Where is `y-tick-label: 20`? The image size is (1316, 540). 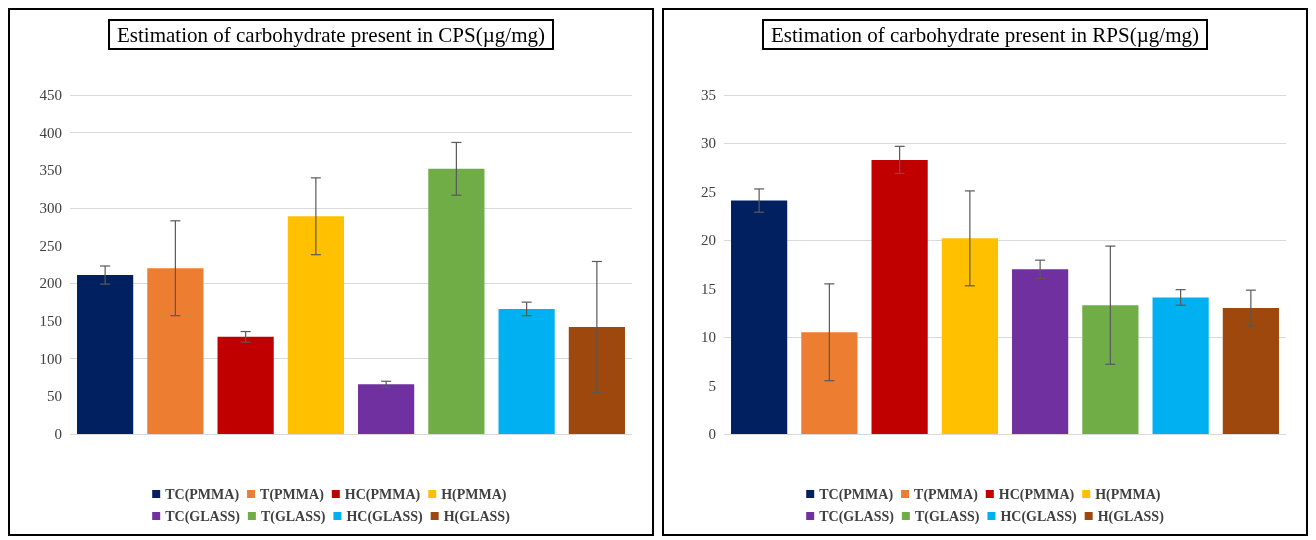 y-tick-label: 20 is located at coordinates (708, 240).